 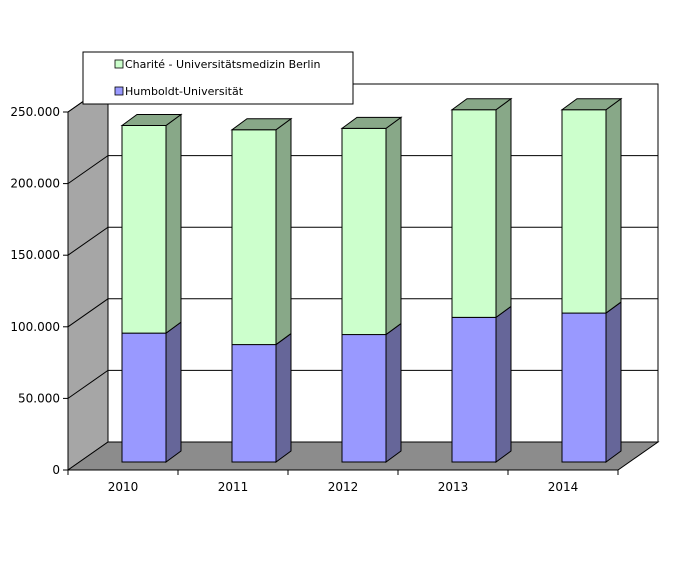 I want to click on y-tick-label: 200.000, so click(x=35, y=184).